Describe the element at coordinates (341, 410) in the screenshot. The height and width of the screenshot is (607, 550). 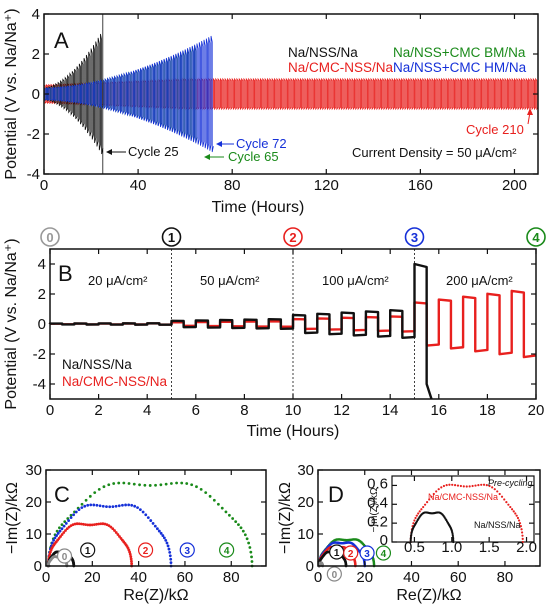
I see `panel-b-xtick-label: 12` at that location.